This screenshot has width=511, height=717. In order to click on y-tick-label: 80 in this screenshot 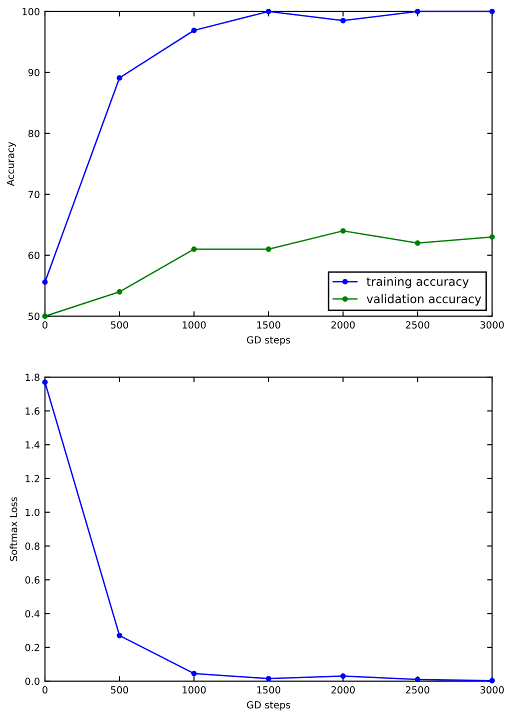, I will do `click(34, 134)`.